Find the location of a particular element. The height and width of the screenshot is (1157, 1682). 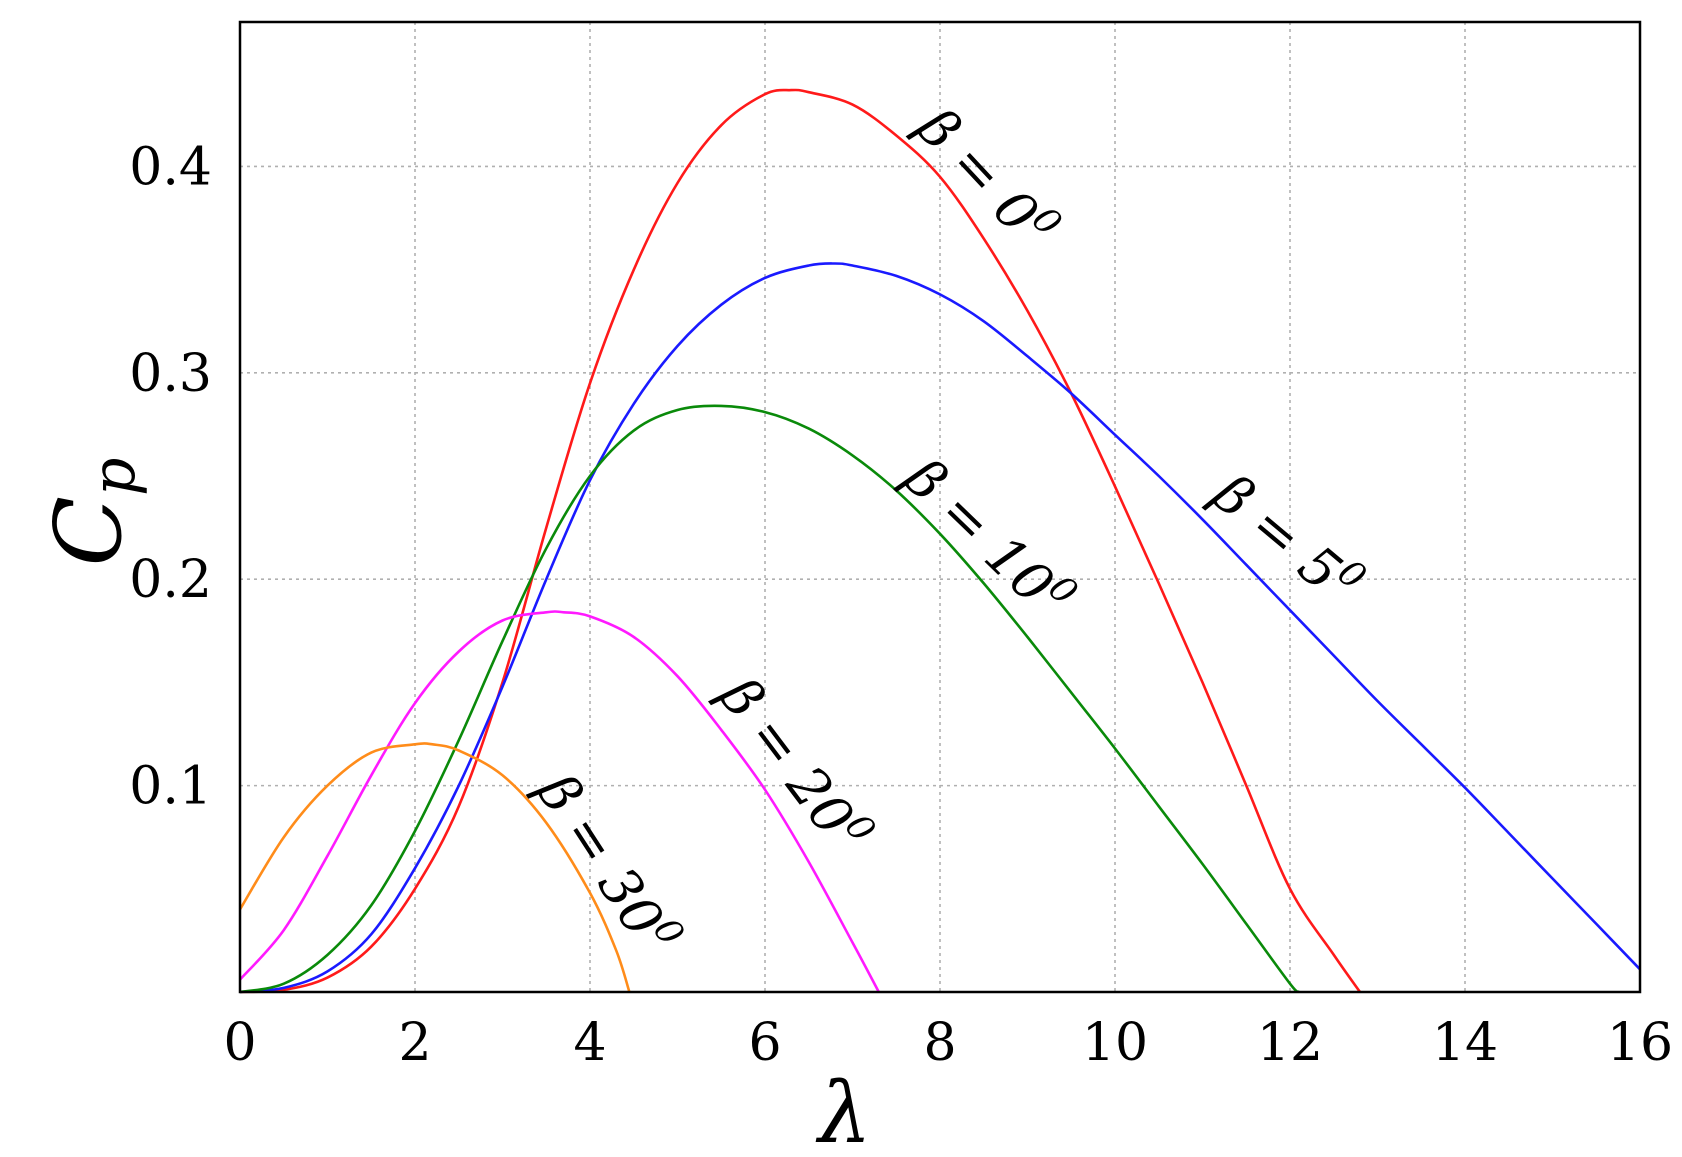

series-label-beta-5: β = 50 is located at coordinates (1286, 537).